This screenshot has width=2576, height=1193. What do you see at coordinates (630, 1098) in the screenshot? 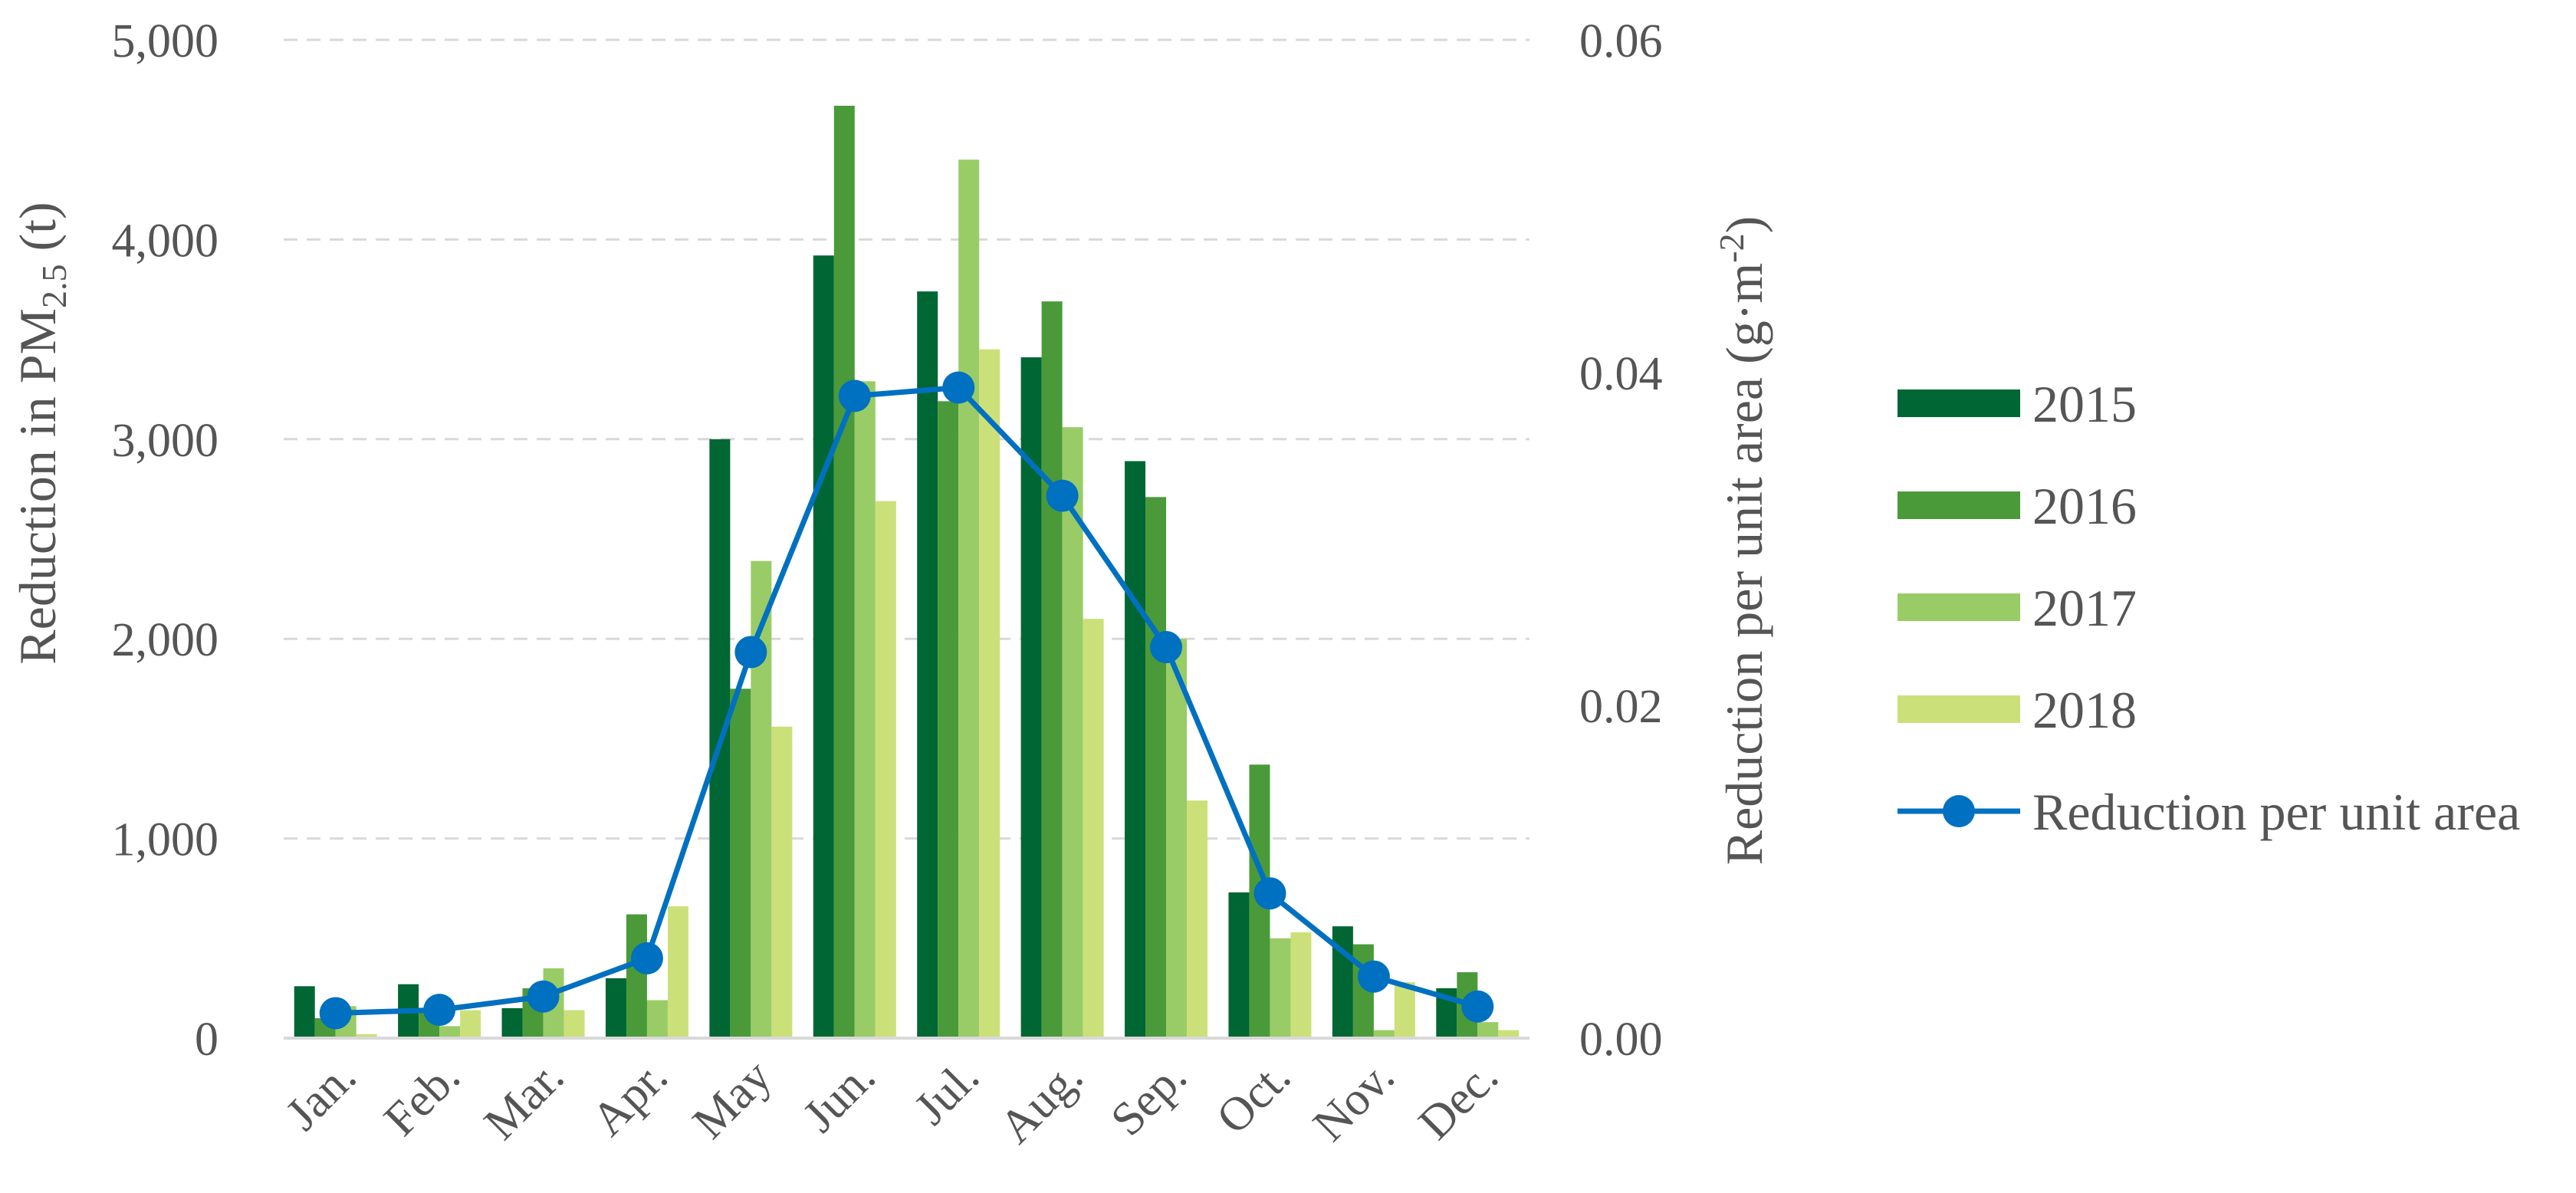
I see `x-tick-label: Apr.` at bounding box center [630, 1098].